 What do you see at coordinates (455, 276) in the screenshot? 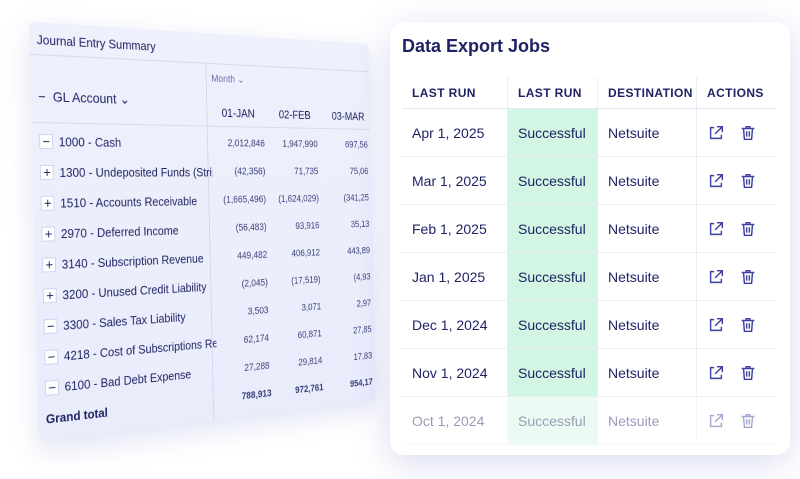
I see `table-cell: Jan 1, 2025` at bounding box center [455, 276].